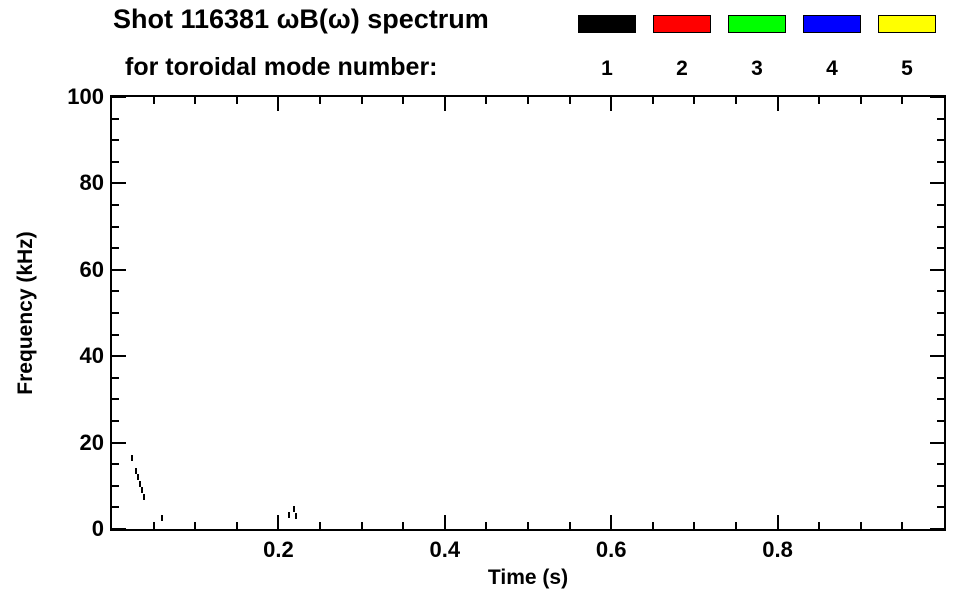  What do you see at coordinates (528, 577) in the screenshot?
I see `x-axis-label: Time (s)` at bounding box center [528, 577].